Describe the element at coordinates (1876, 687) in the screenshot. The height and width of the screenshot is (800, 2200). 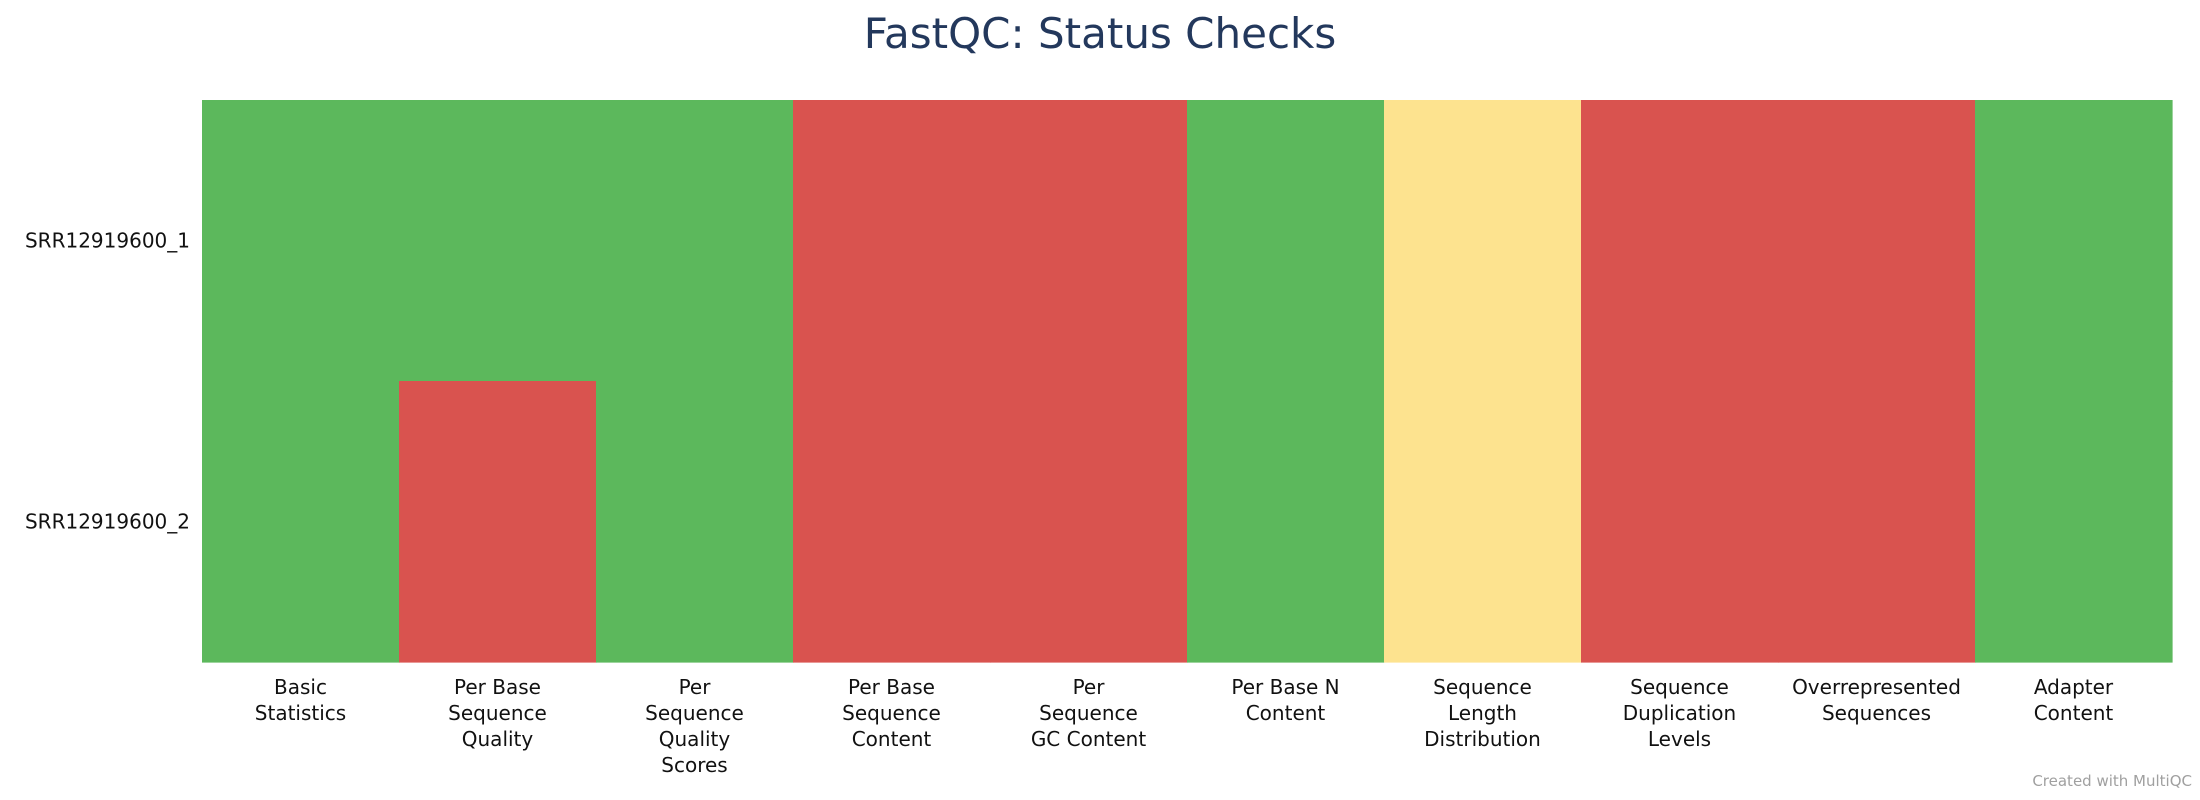
I see `column-label-line: Overrepresented` at that location.